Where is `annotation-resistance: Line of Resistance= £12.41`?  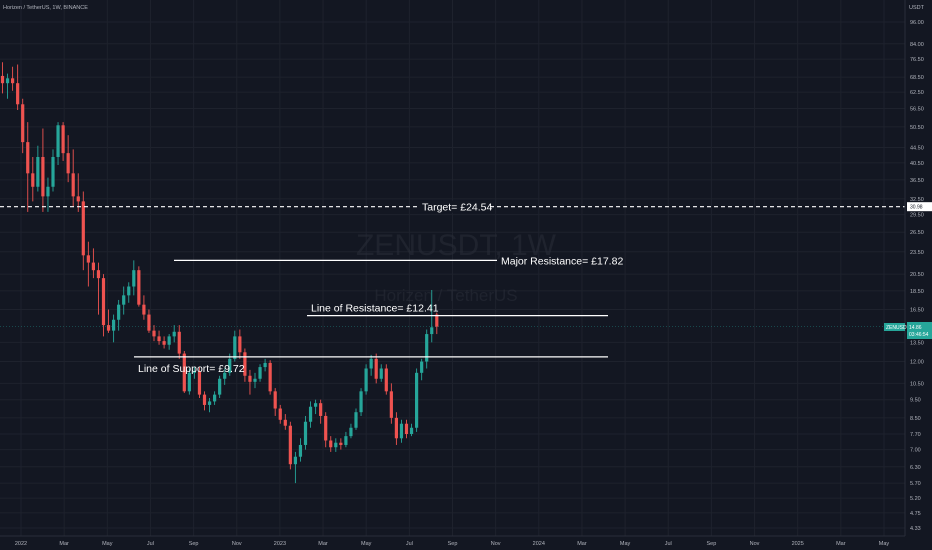
annotation-resistance: Line of Resistance= £12.41 is located at coordinates (457, 310).